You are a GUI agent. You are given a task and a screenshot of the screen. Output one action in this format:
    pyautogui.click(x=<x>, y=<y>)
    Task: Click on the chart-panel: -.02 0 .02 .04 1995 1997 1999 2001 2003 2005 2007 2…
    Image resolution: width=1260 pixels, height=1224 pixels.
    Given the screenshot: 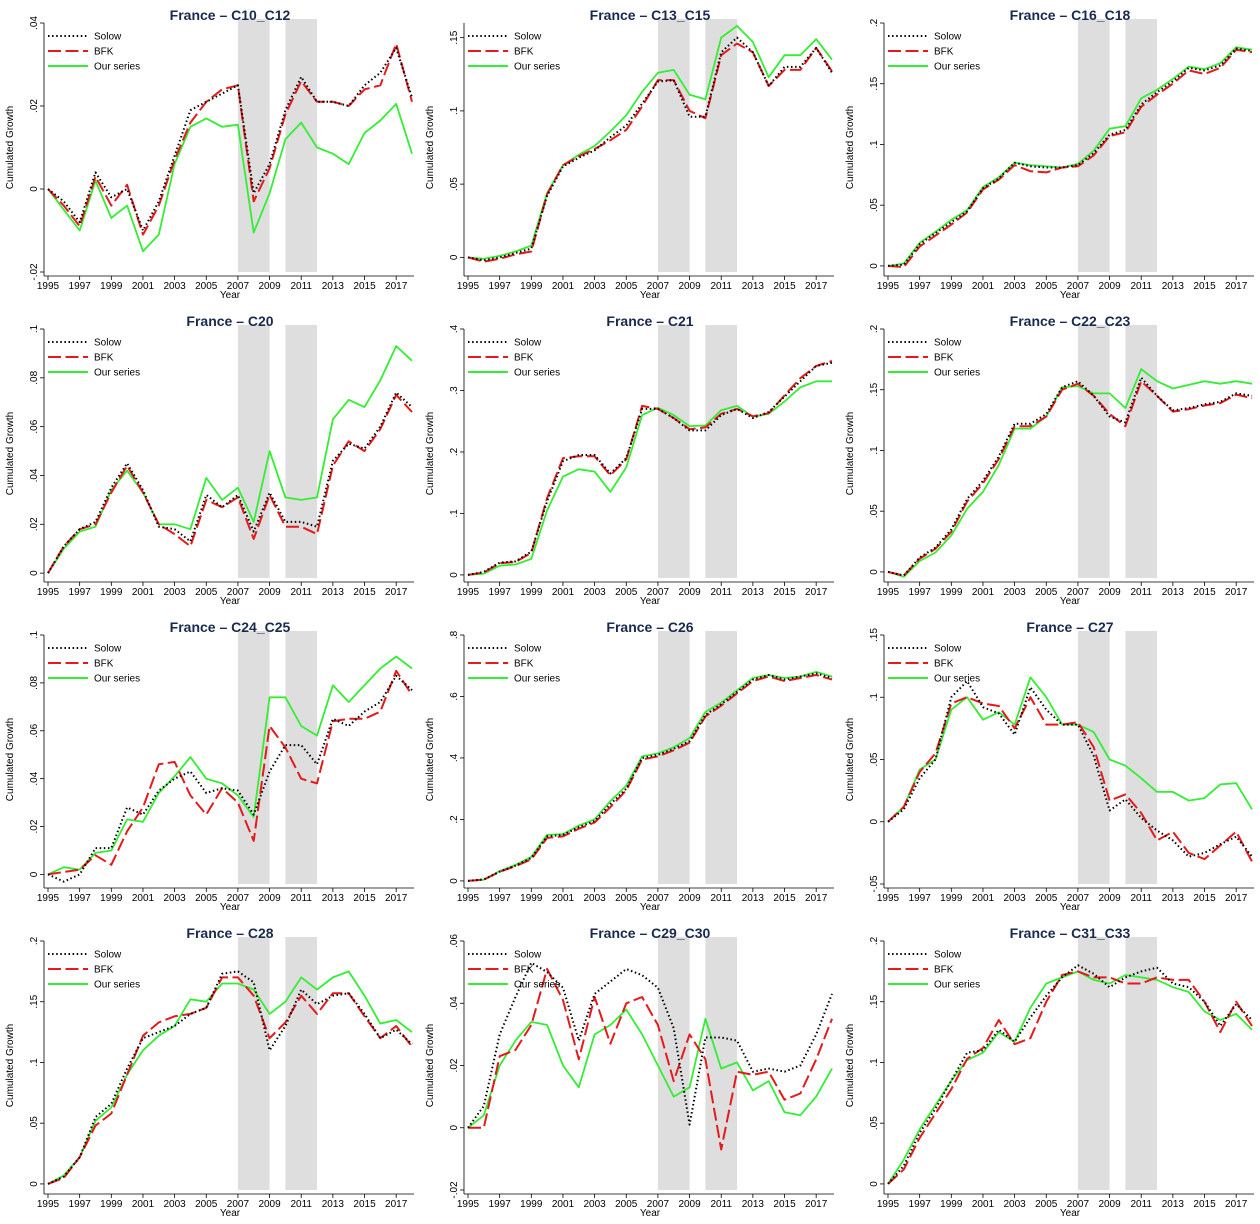 What is the action you would take?
    pyautogui.click(x=210, y=153)
    